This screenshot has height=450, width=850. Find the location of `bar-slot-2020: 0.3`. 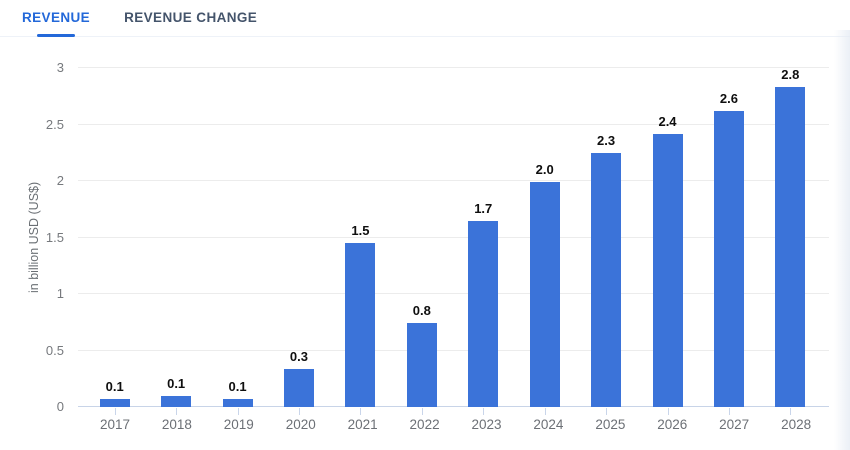

bar-slot-2020: 0.3 is located at coordinates (298, 241).